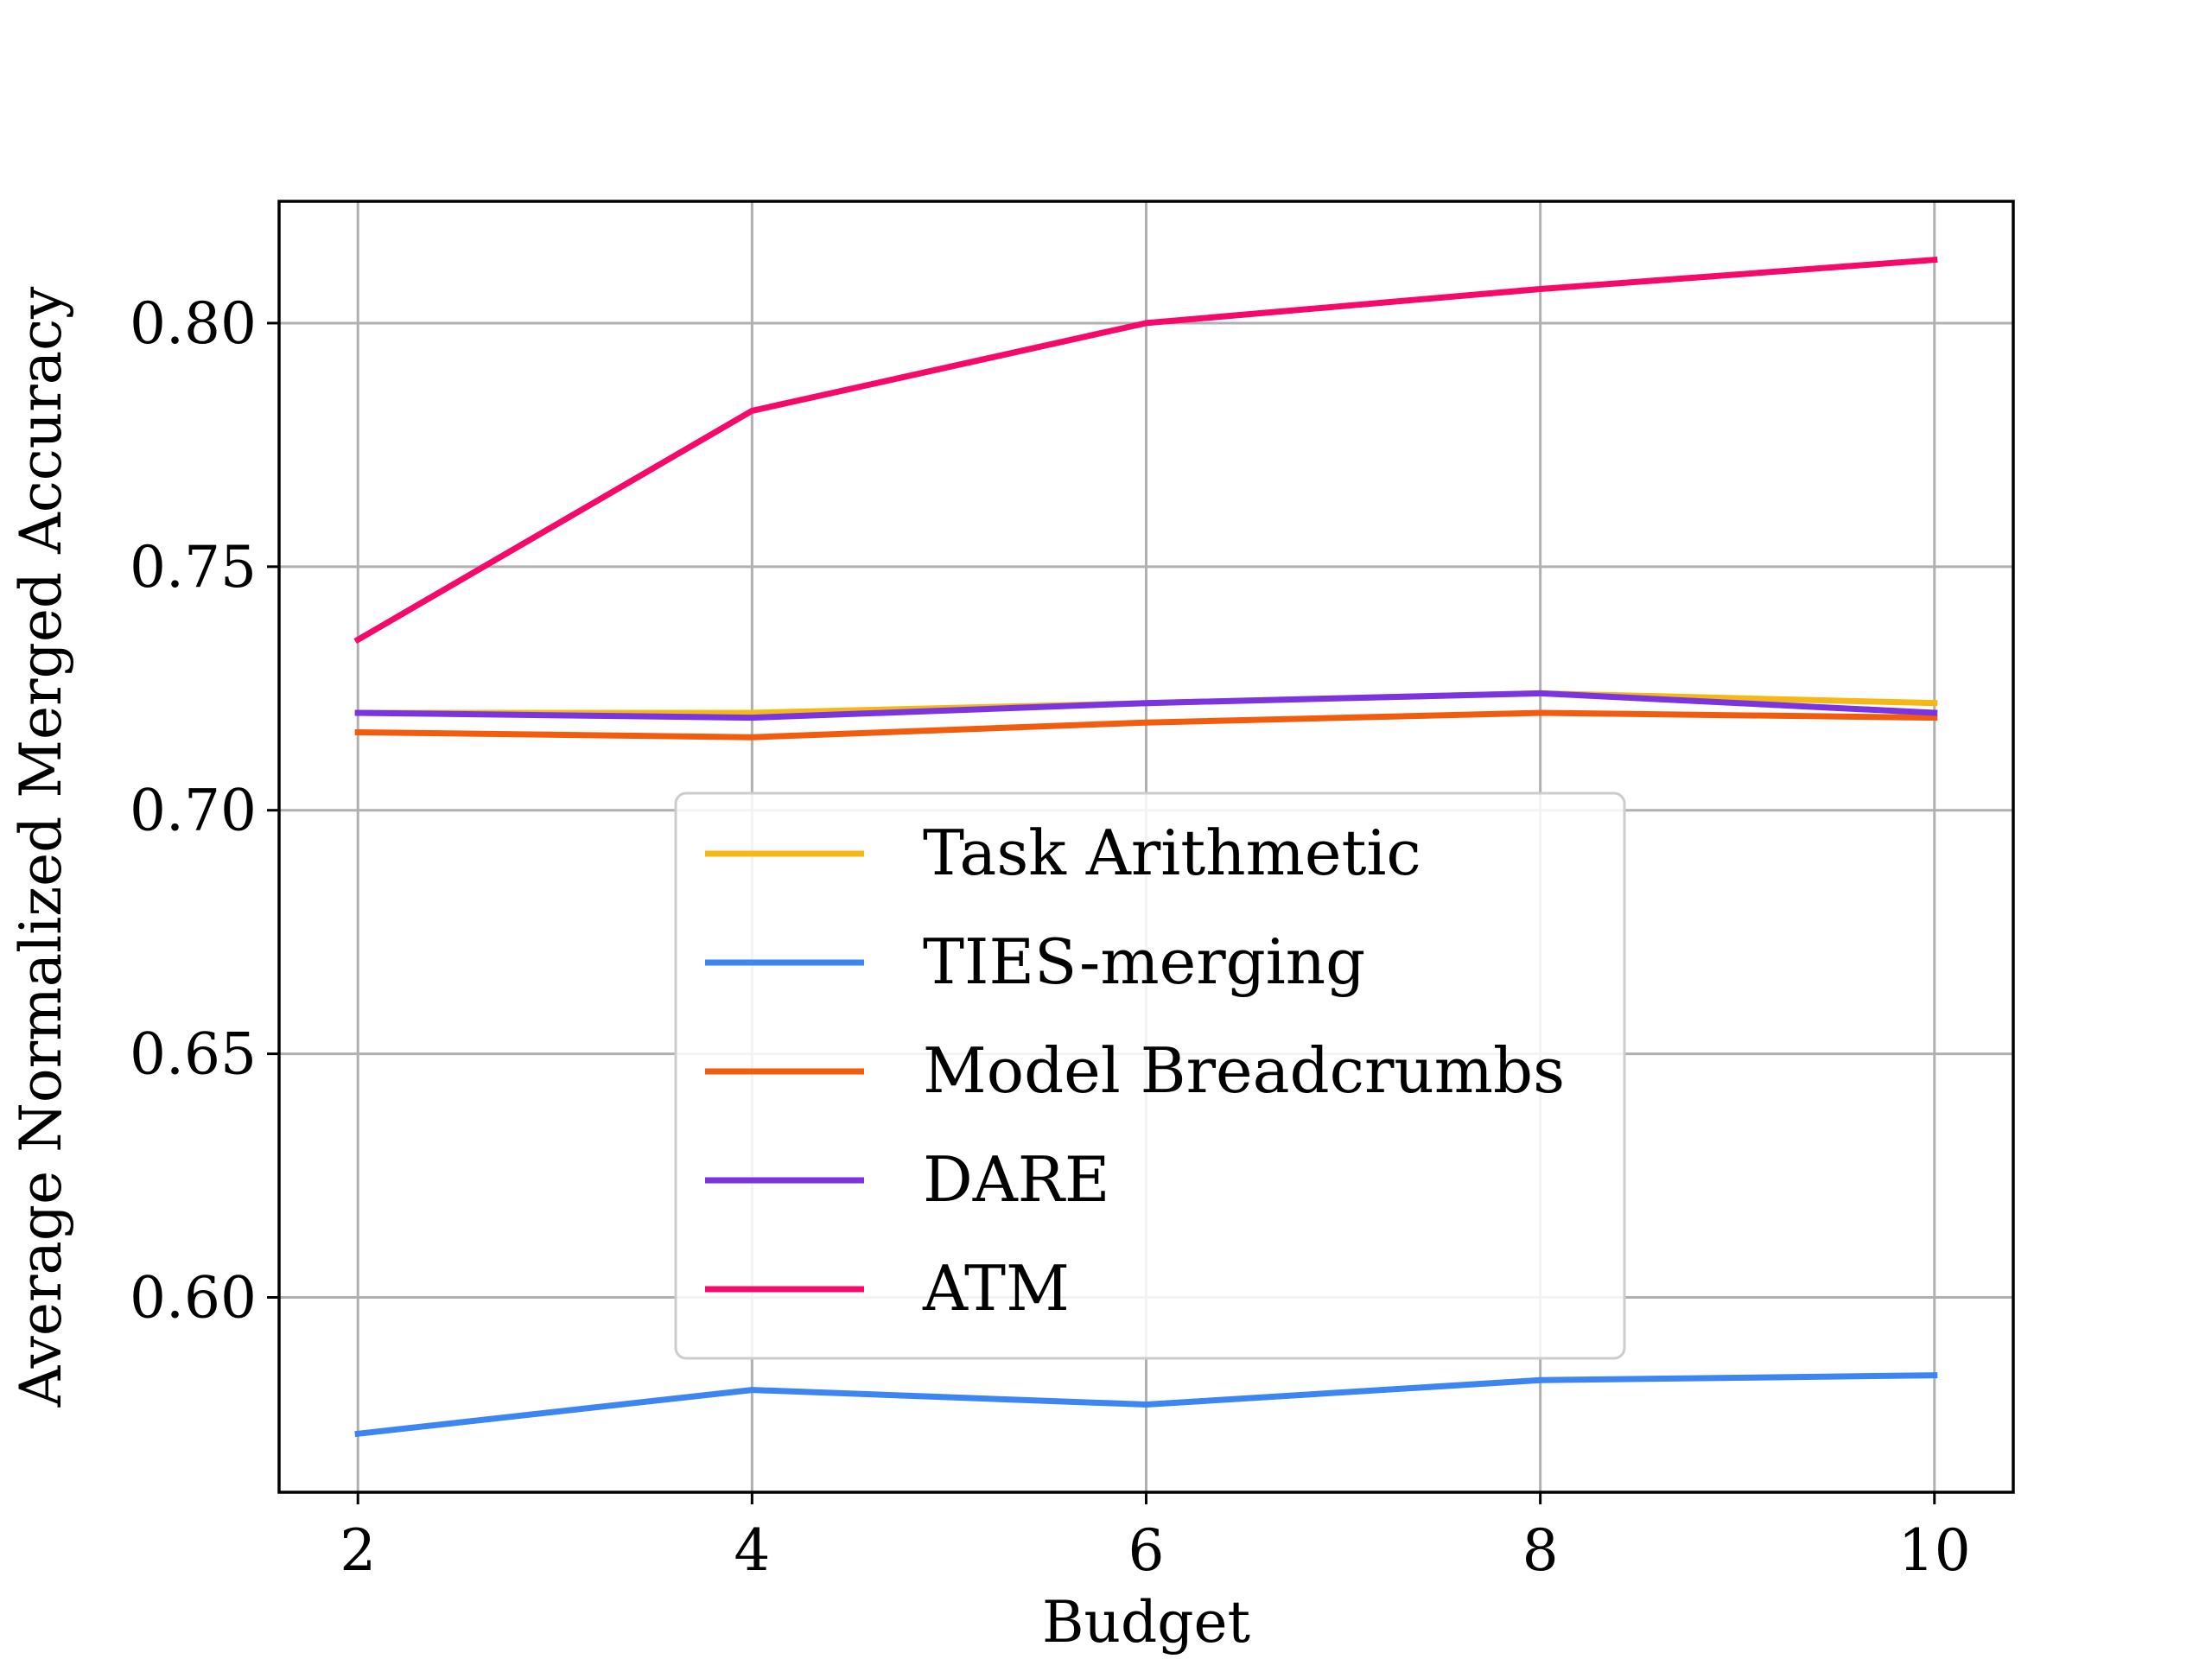 The height and width of the screenshot is (1659, 2212). Describe the element at coordinates (1146, 1550) in the screenshot. I see `x-tick-label-2: 6` at that location.